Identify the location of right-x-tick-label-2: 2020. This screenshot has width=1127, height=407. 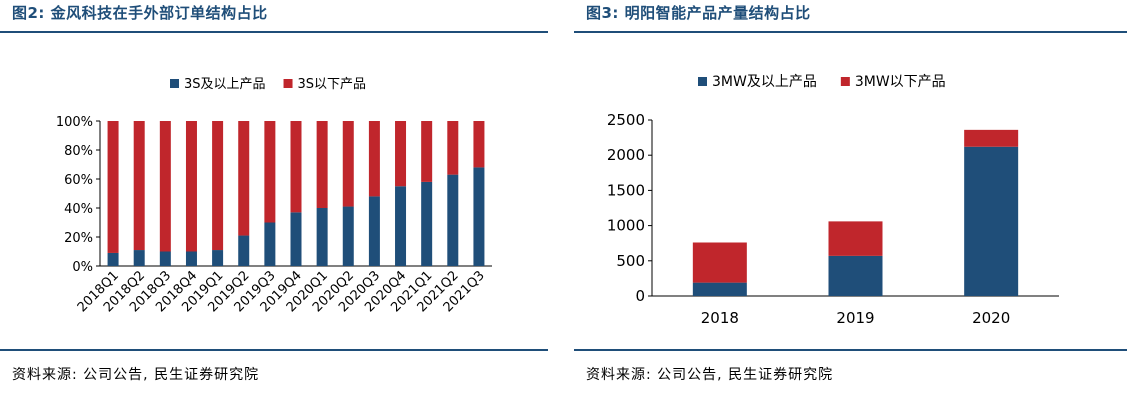
(991, 318).